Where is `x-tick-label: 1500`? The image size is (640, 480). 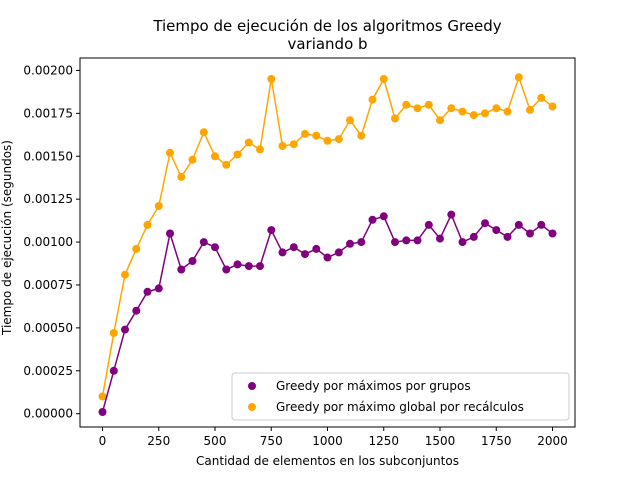
x-tick-label: 1500 is located at coordinates (440, 441).